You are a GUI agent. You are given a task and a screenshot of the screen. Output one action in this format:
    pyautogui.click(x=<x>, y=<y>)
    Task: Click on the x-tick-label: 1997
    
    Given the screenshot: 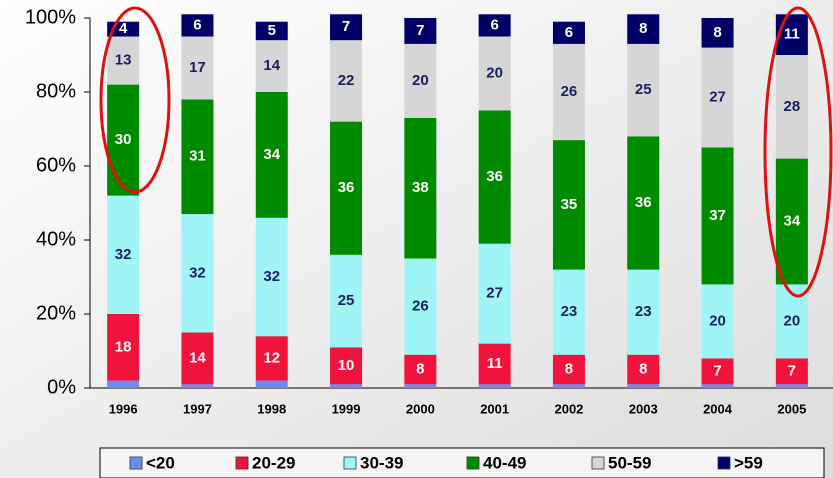 What is the action you would take?
    pyautogui.click(x=197, y=408)
    